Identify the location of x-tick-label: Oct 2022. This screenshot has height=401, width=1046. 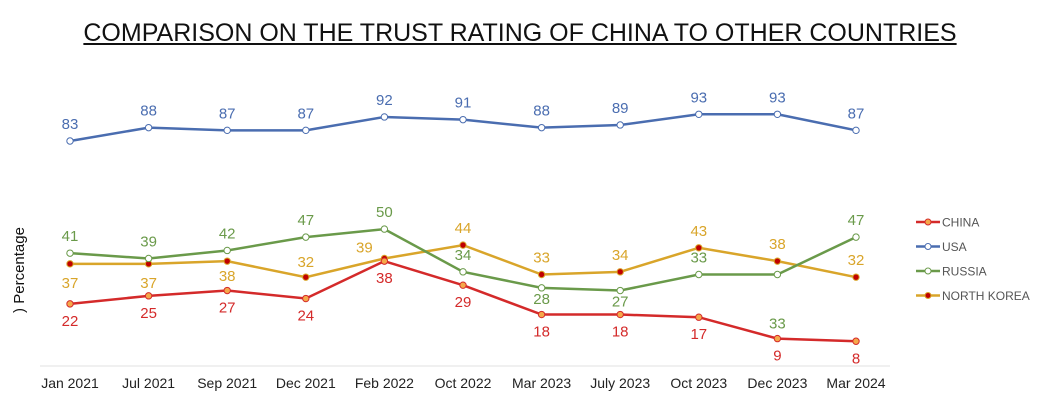
(463, 383).